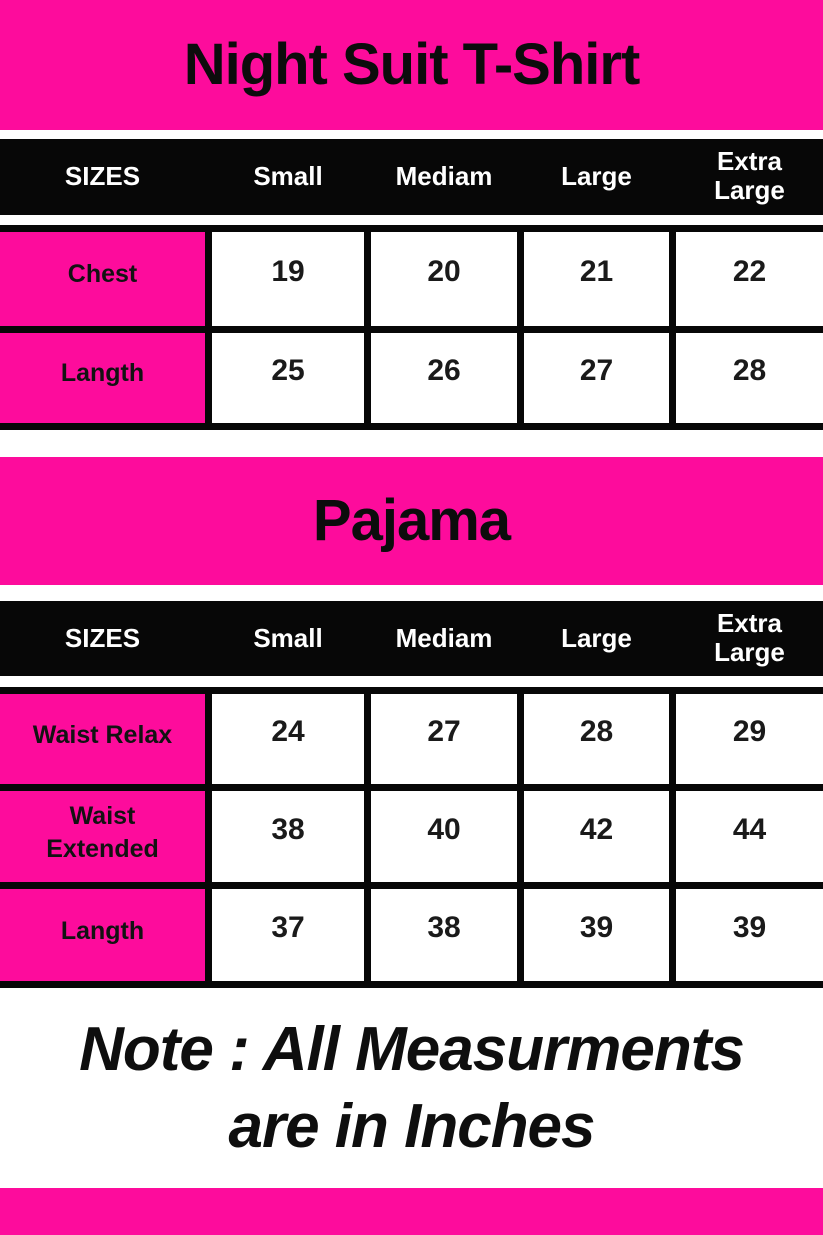  What do you see at coordinates (412, 1050) in the screenshot?
I see `note-line-1: Note : All Measurments` at bounding box center [412, 1050].